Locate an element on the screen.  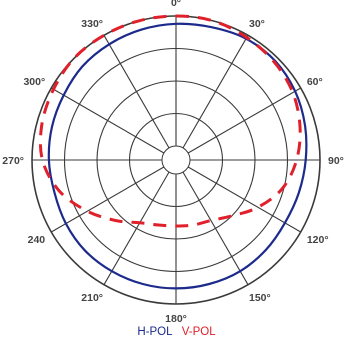
legend-v-pol: V-POL is located at coordinates (198, 332).